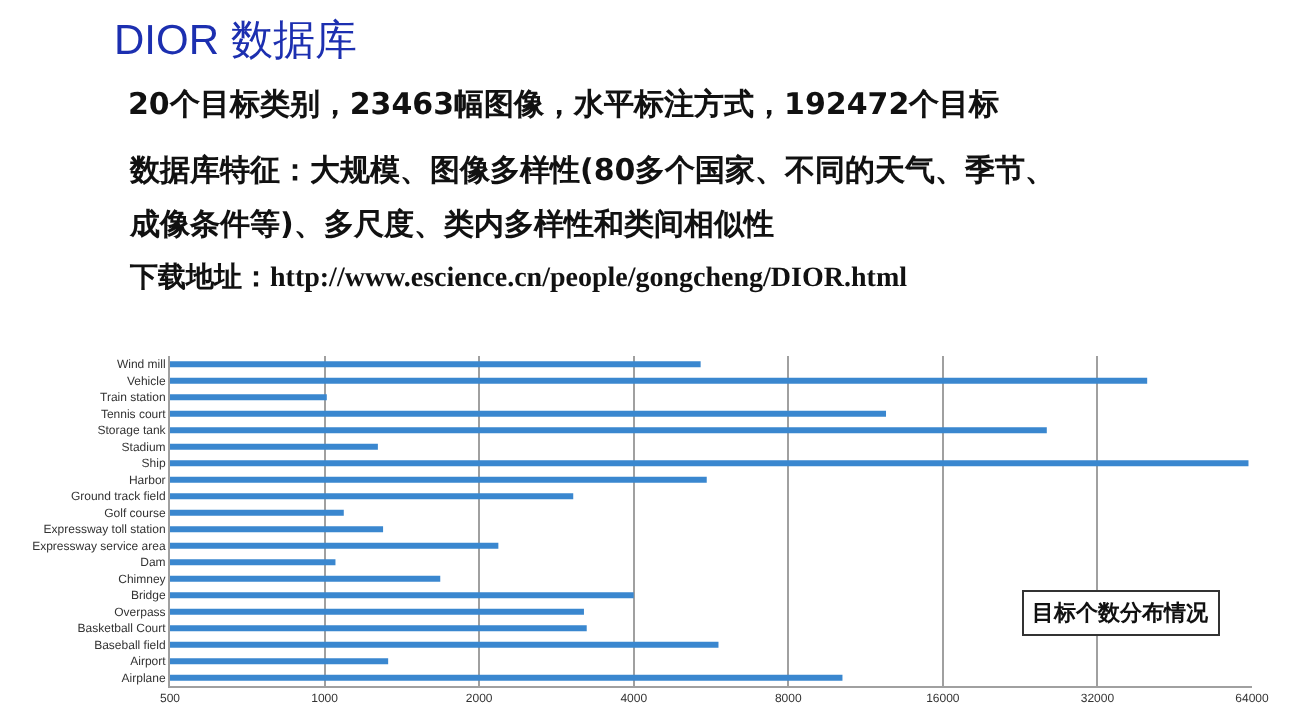  I want to click on chart-title: DIOR 数据库, so click(235, 41).